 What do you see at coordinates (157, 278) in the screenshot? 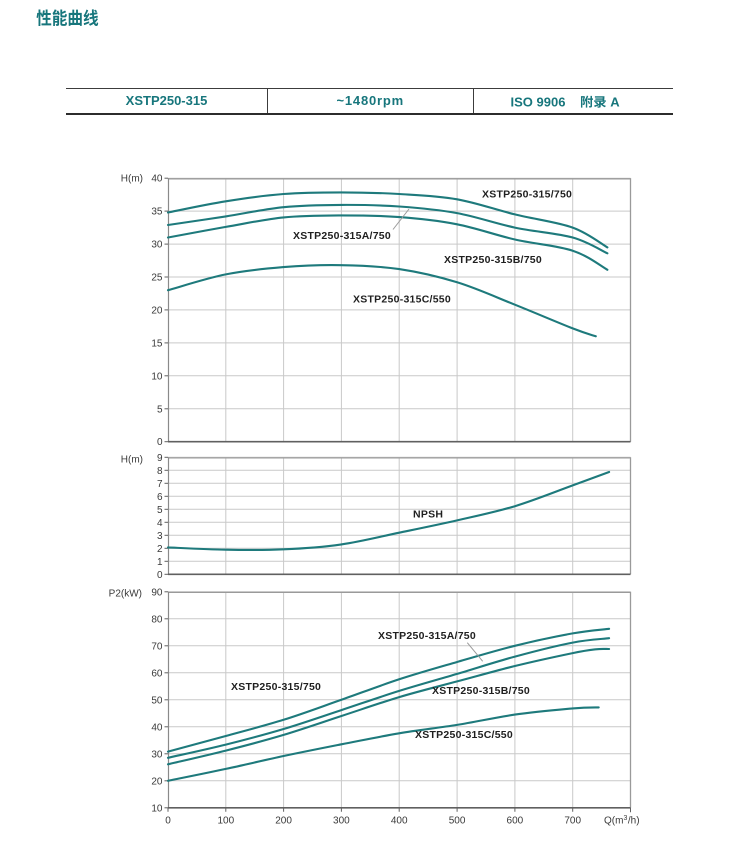
I see `svg-text: 25` at bounding box center [157, 278].